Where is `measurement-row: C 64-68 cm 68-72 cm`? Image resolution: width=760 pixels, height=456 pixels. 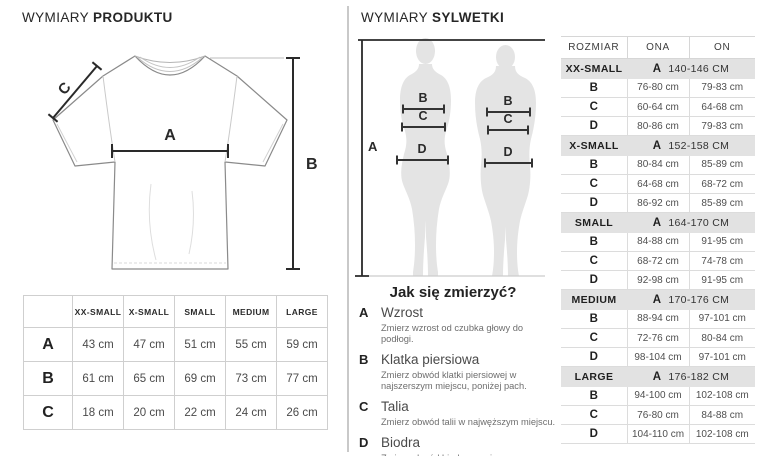
measurement-row: C 64-68 cm 68-72 cm is located at coordinates (658, 184).